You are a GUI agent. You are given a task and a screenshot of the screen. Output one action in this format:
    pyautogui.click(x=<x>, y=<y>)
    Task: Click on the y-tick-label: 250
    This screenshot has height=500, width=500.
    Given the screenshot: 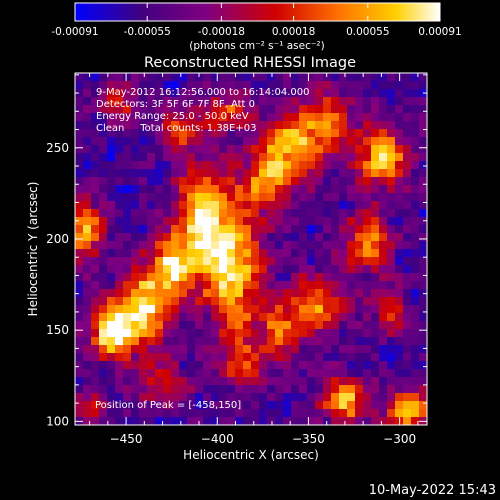 What is the action you would take?
    pyautogui.click(x=57, y=148)
    